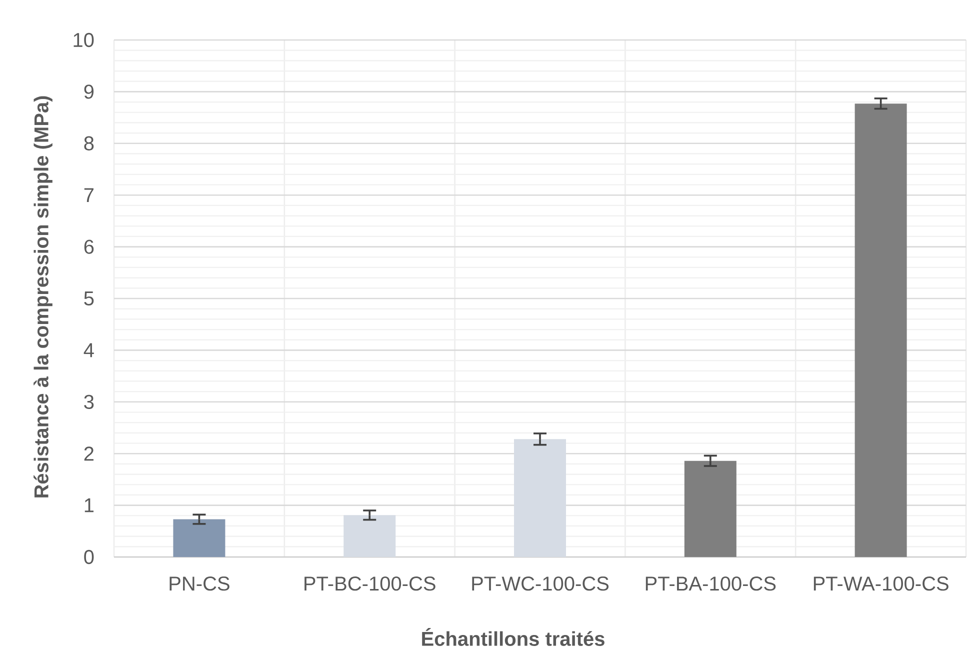  I want to click on x-axis-title: Échantillons traités, so click(513, 637).